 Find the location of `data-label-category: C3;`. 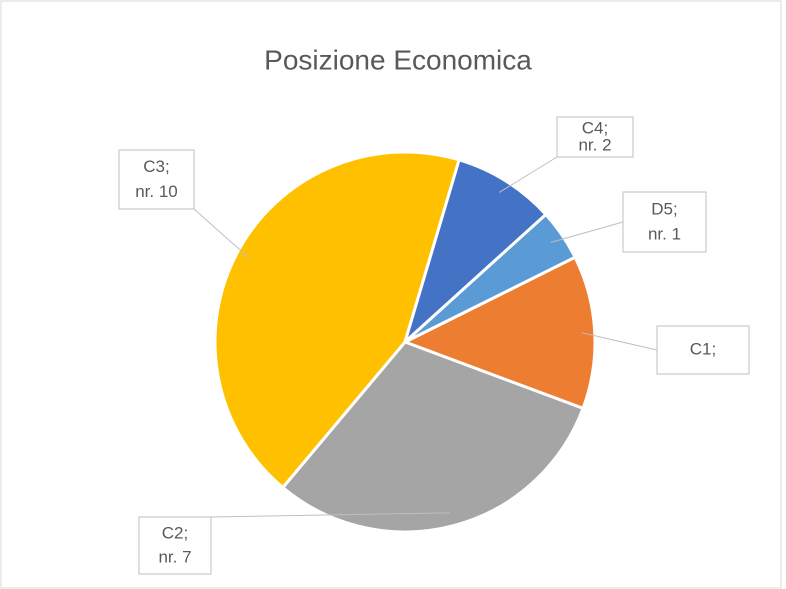

data-label-category: C3; is located at coordinates (156, 166).